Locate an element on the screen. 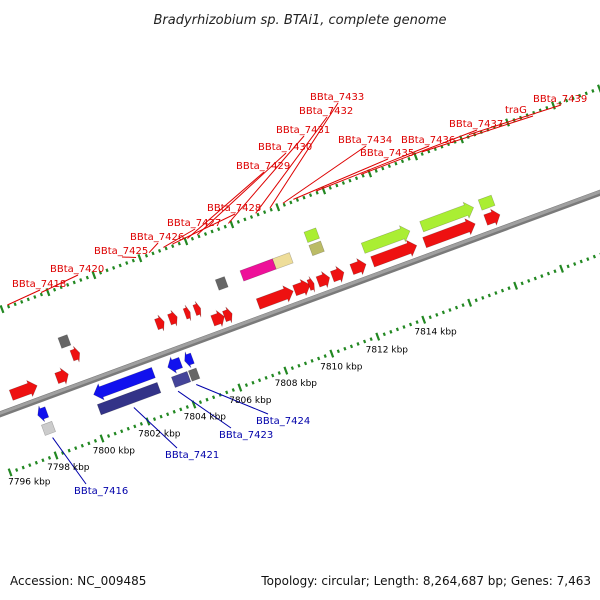  gene-label: BBta_7423 is located at coordinates (225, 415).